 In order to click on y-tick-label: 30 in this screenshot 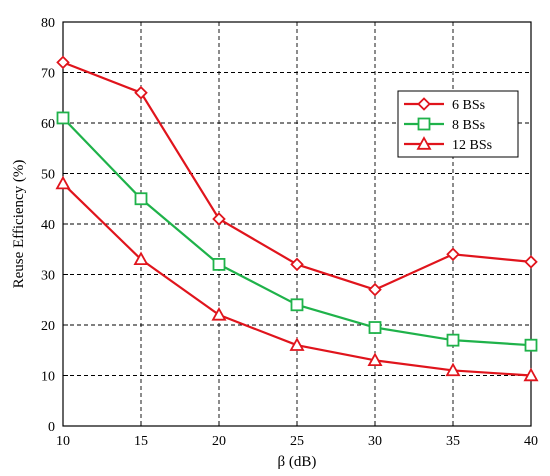, I will do `click(48, 276)`.